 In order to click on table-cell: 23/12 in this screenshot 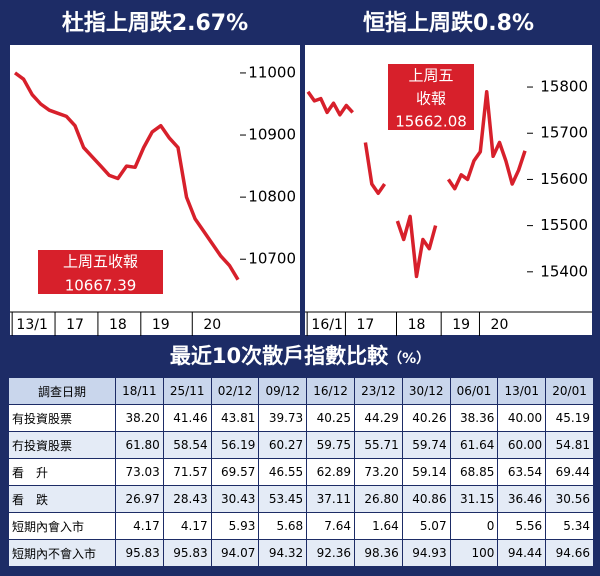, I will do `click(378, 391)`.